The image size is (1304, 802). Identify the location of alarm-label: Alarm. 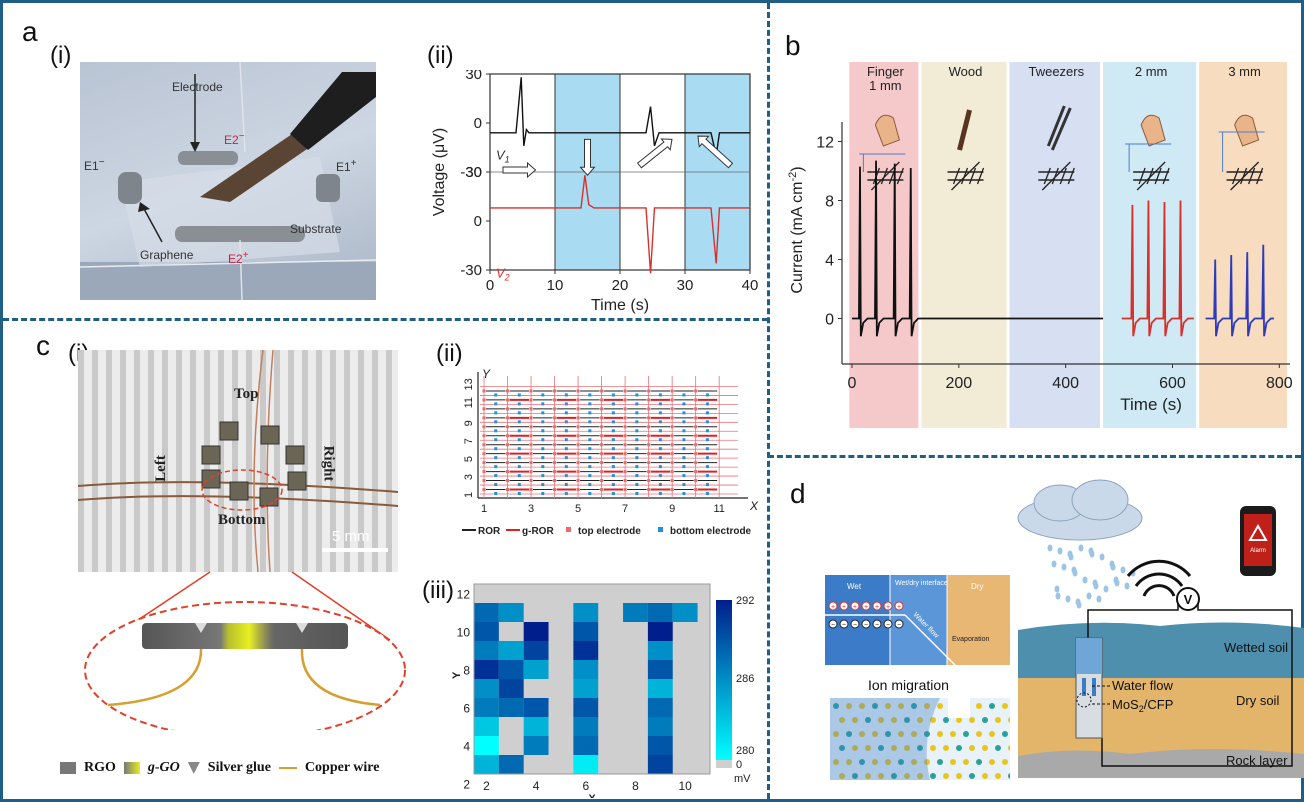
(1258, 551).